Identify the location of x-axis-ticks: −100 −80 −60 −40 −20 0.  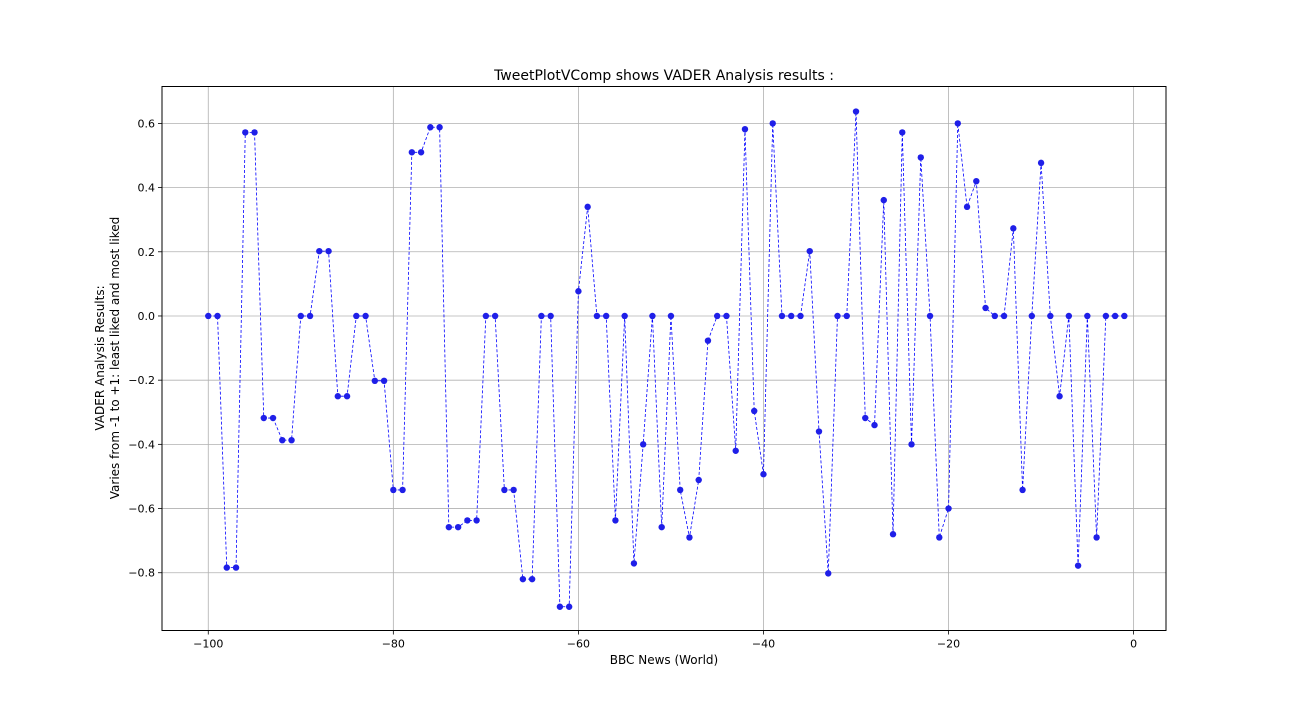
(665, 640).